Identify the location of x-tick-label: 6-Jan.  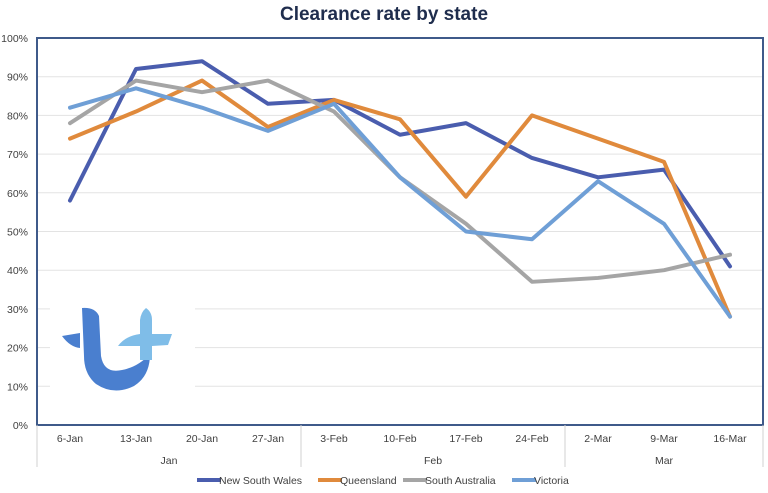
(70, 439).